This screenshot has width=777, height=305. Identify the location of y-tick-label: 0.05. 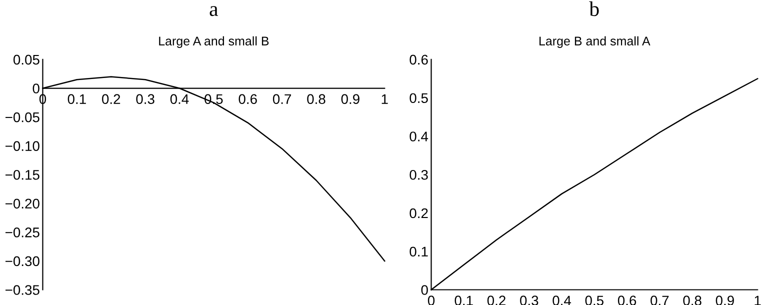
(26, 59).